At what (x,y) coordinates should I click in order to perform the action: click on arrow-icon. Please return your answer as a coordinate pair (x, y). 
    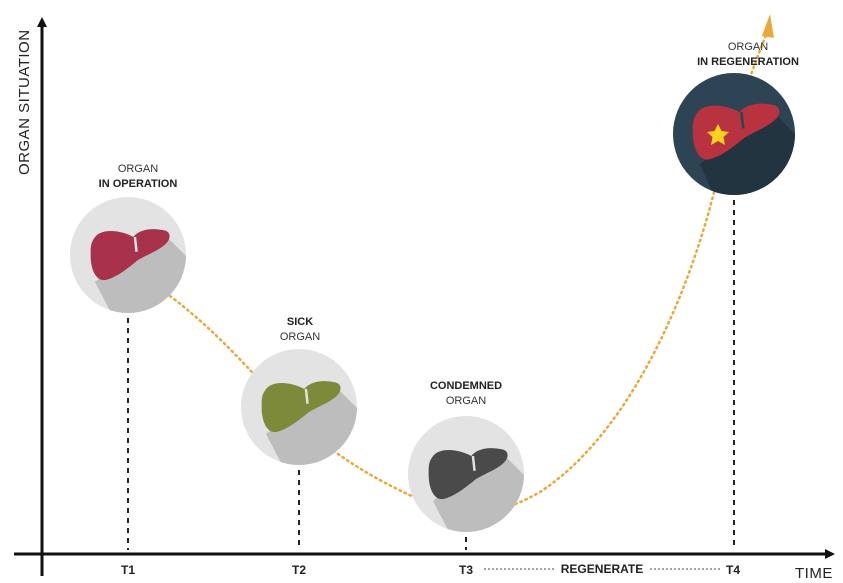
    Looking at the image, I should click on (768, 26).